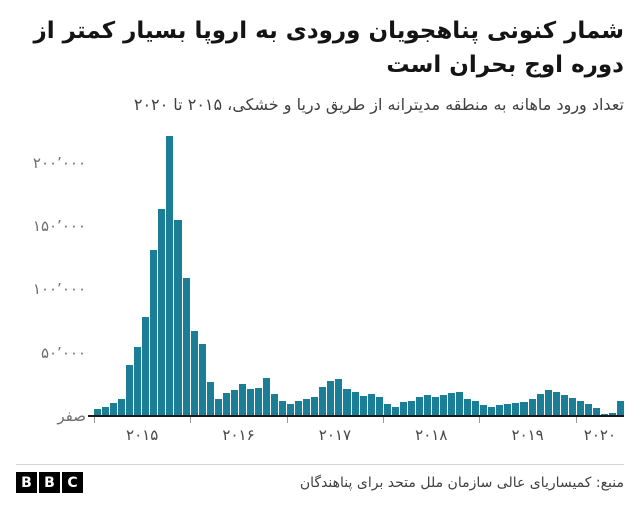 This screenshot has width=640, height=523. Describe the element at coordinates (238, 435) in the screenshot. I see `x-axis-label: ۲۰۱۶` at that location.